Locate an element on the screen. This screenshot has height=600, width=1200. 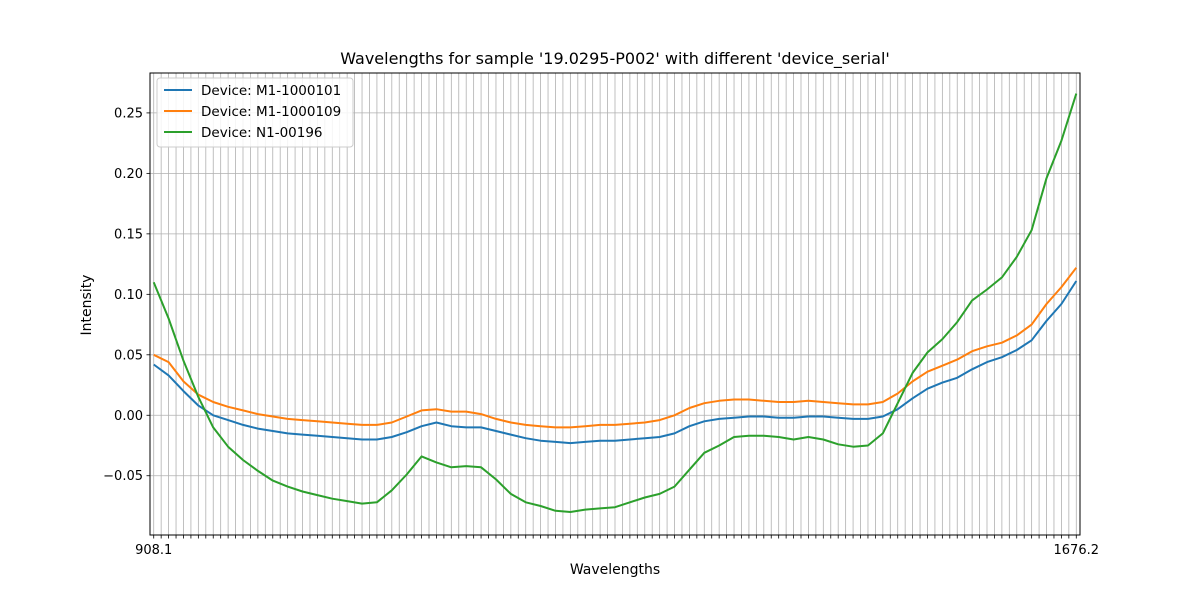
x-axis-label: Wavelengths is located at coordinates (615, 570).